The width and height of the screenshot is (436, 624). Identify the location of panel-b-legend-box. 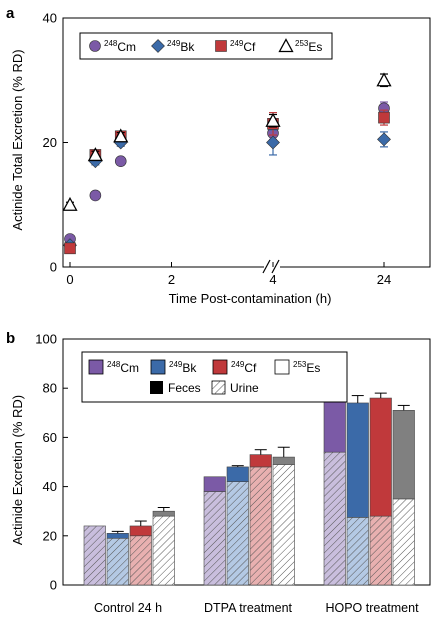
(214, 377).